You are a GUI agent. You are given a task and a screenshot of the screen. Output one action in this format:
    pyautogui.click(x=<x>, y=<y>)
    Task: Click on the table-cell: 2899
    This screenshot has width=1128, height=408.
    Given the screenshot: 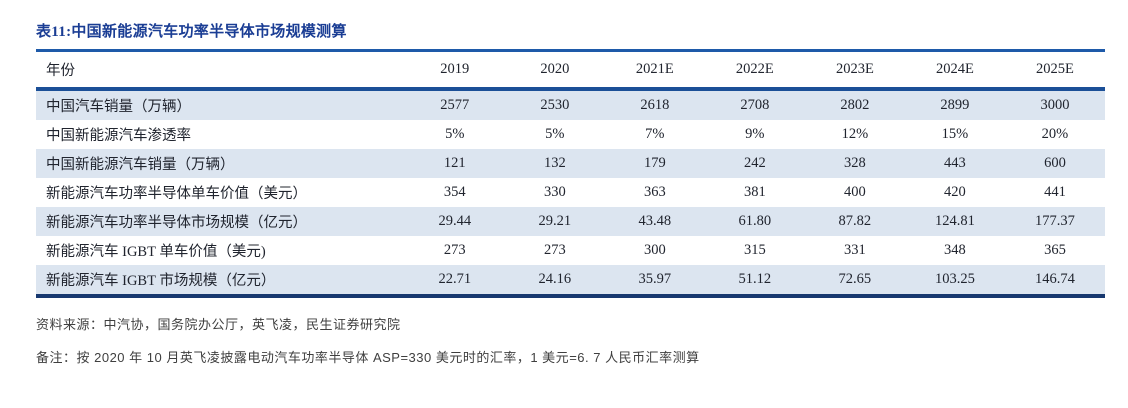 What is the action you would take?
    pyautogui.click(x=955, y=105)
    